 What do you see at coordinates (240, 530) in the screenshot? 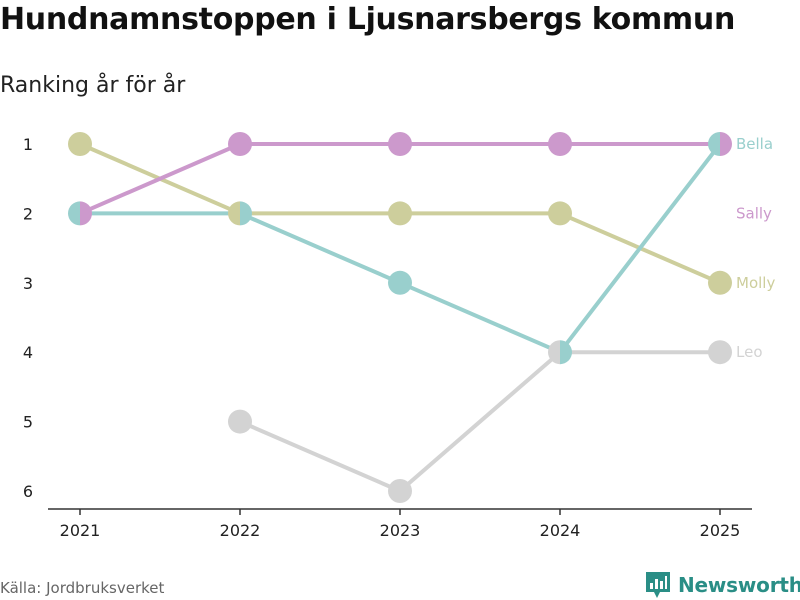
I see `x-tick-label: 2022` at bounding box center [240, 530].